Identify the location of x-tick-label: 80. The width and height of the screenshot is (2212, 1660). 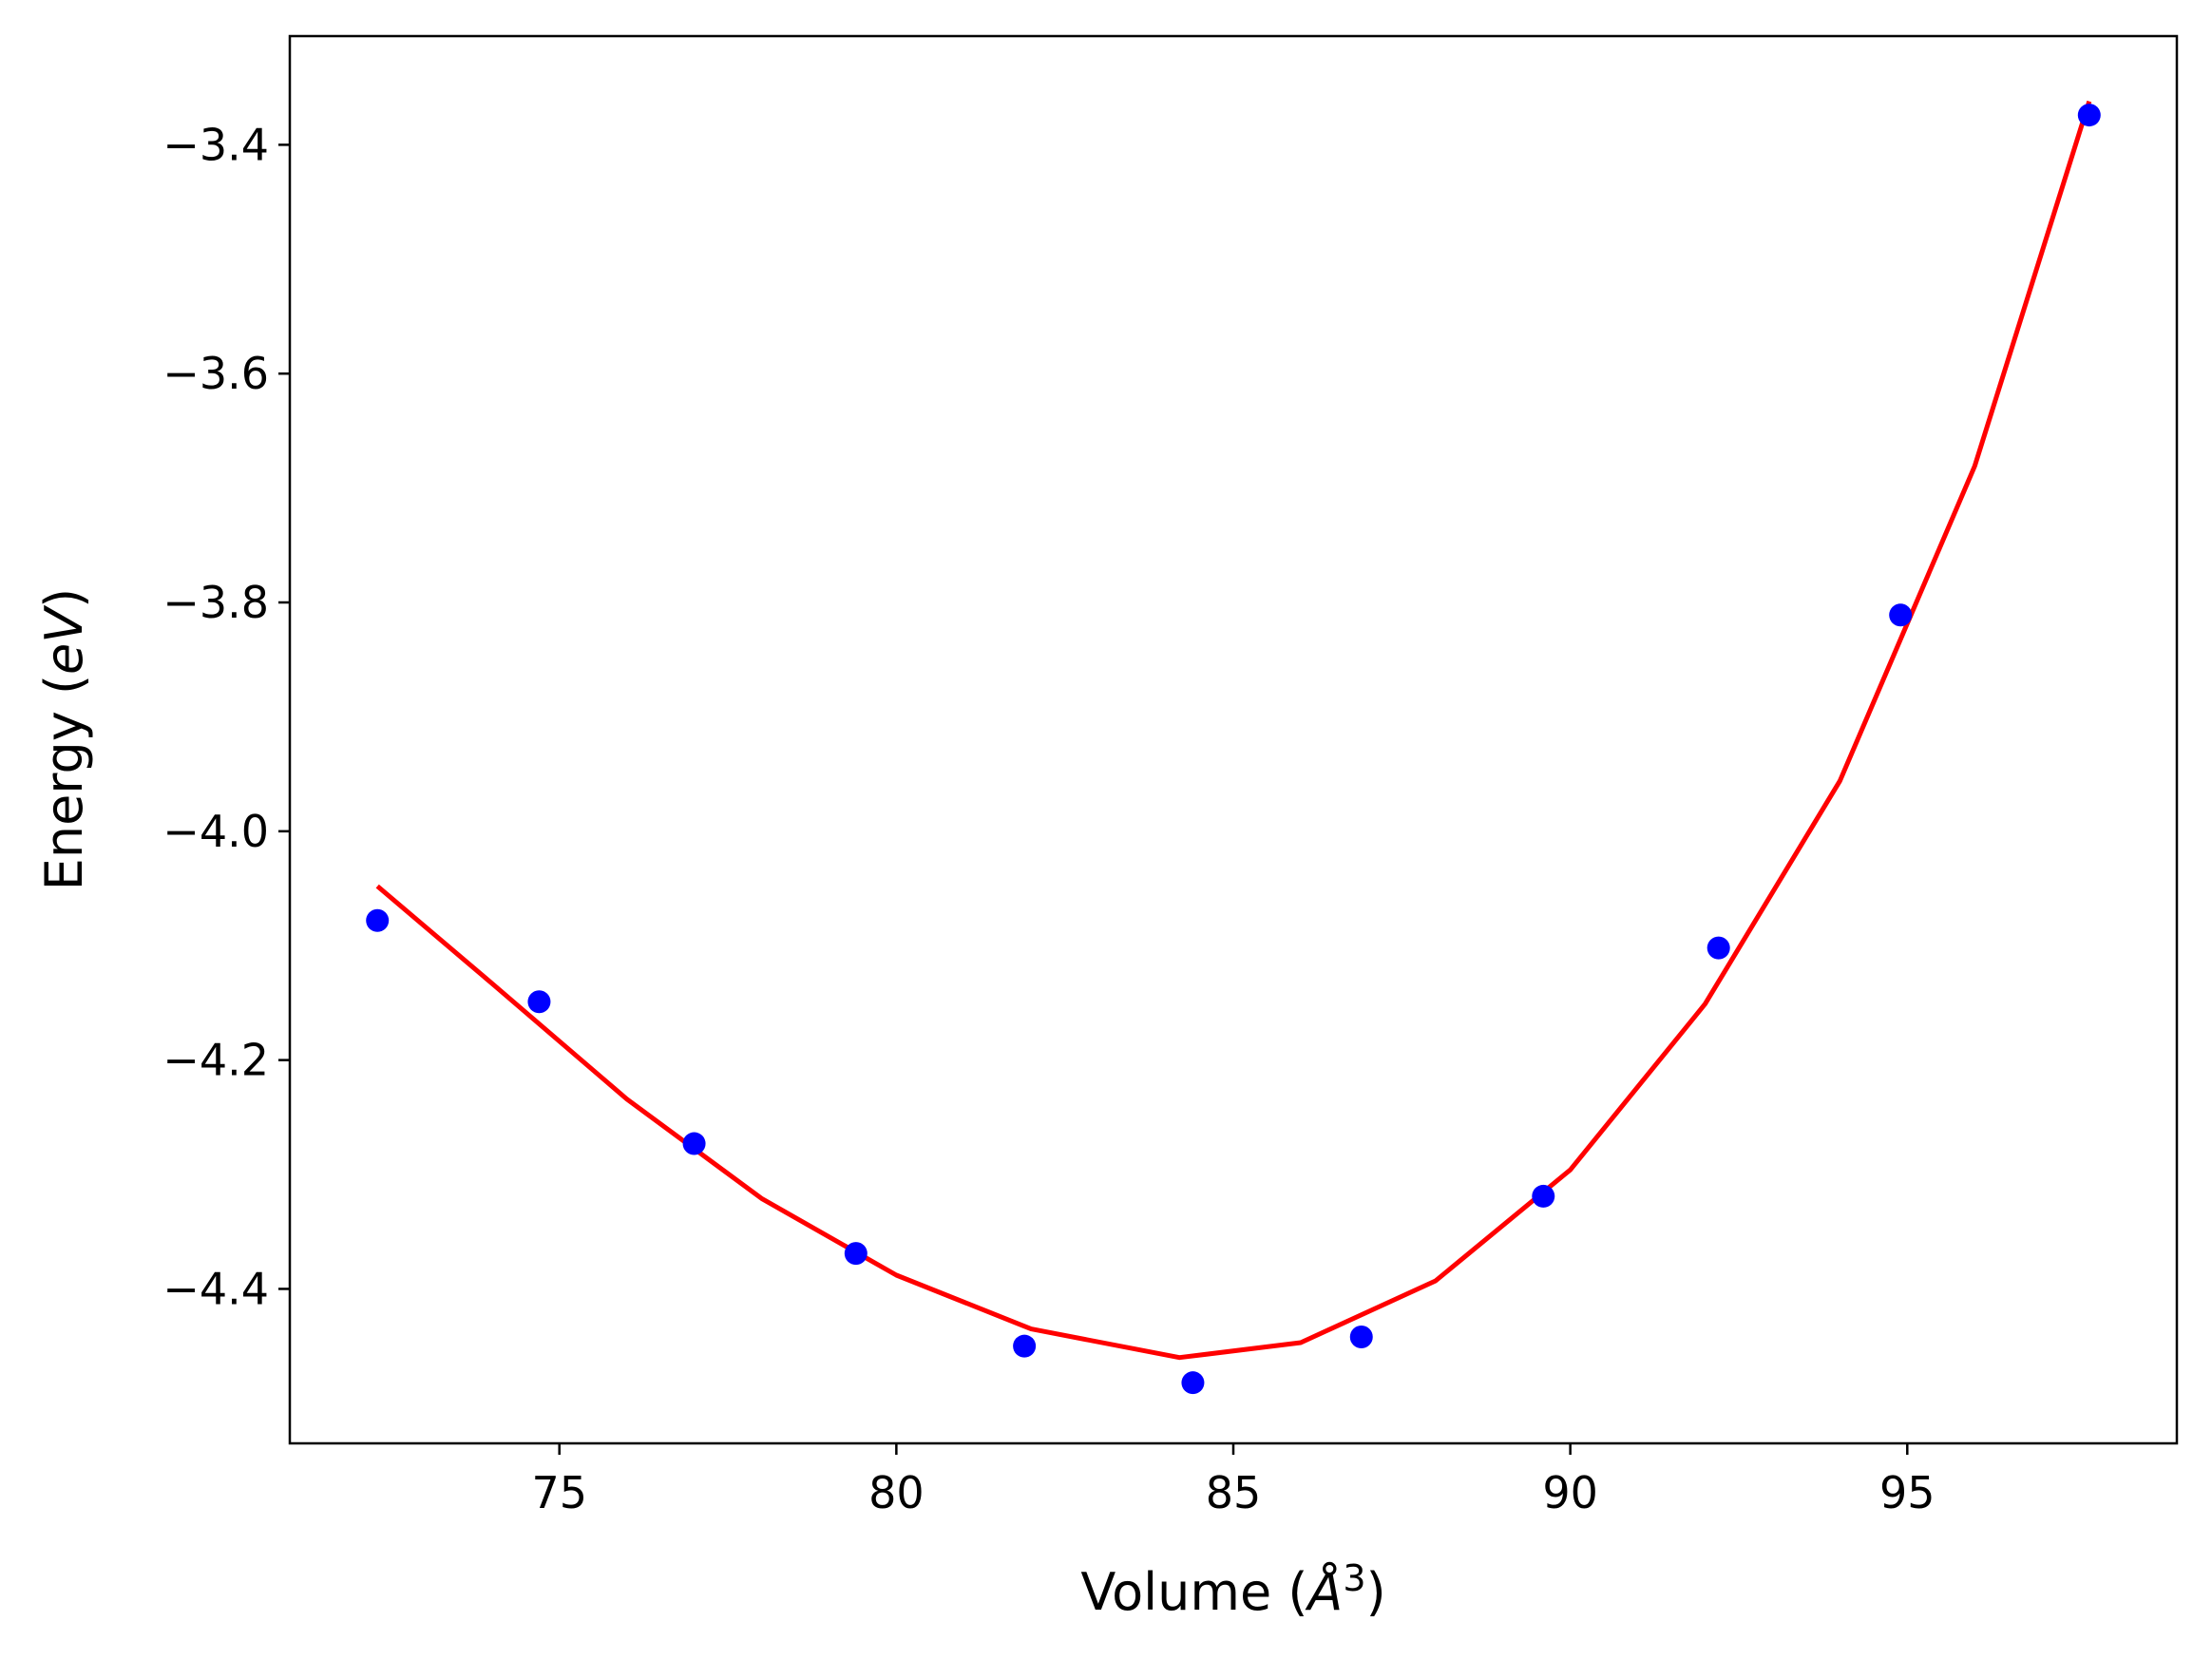
(896, 1492).